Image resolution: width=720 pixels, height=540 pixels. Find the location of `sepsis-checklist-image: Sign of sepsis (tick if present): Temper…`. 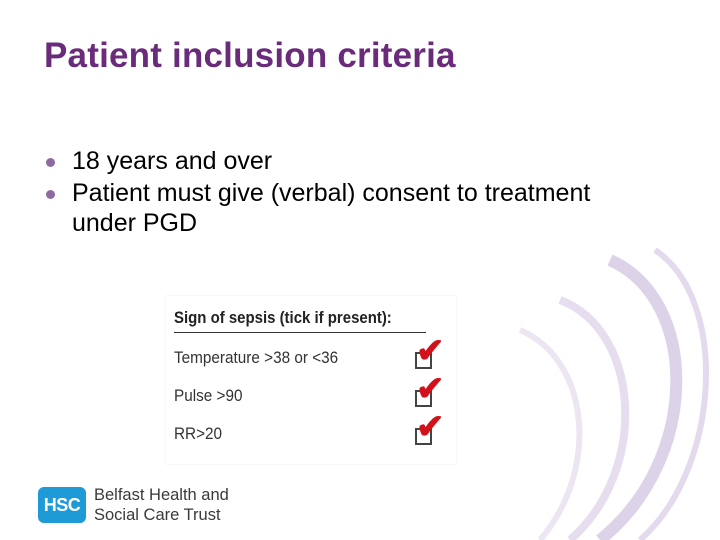

sepsis-checklist-image: Sign of sepsis (tick if present): Temper… is located at coordinates (311, 380).